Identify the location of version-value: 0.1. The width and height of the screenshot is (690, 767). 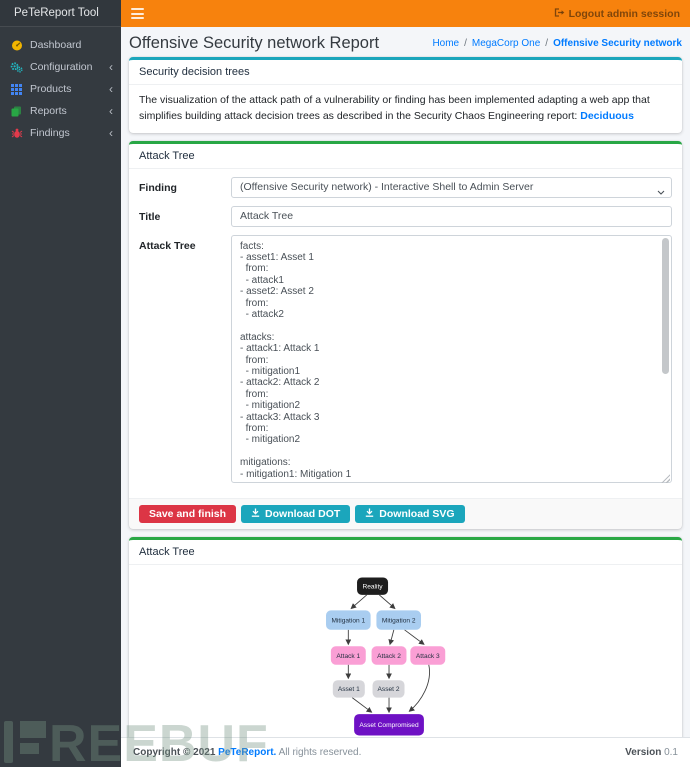
(671, 752).